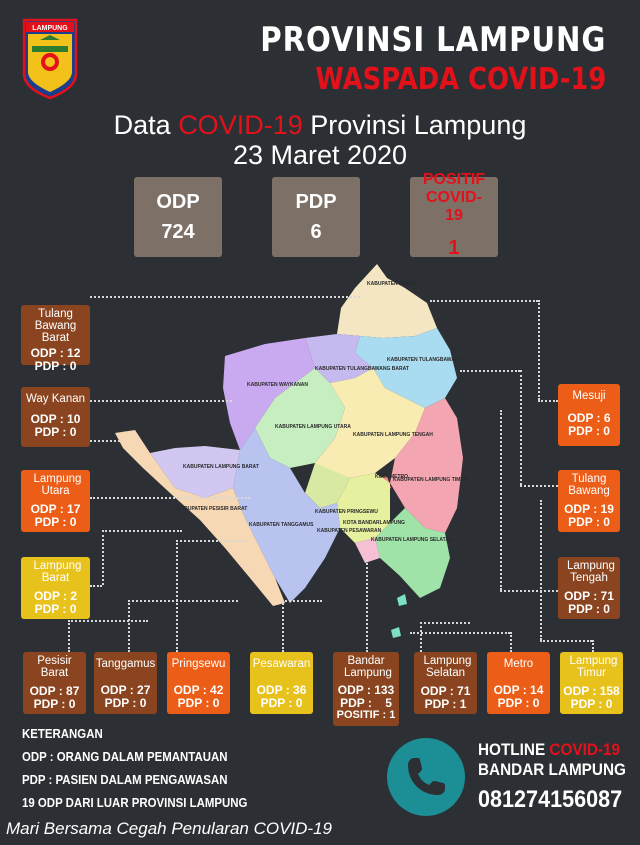  What do you see at coordinates (366, 715) in the screenshot?
I see `region-positif: POSITIF : 1` at bounding box center [366, 715].